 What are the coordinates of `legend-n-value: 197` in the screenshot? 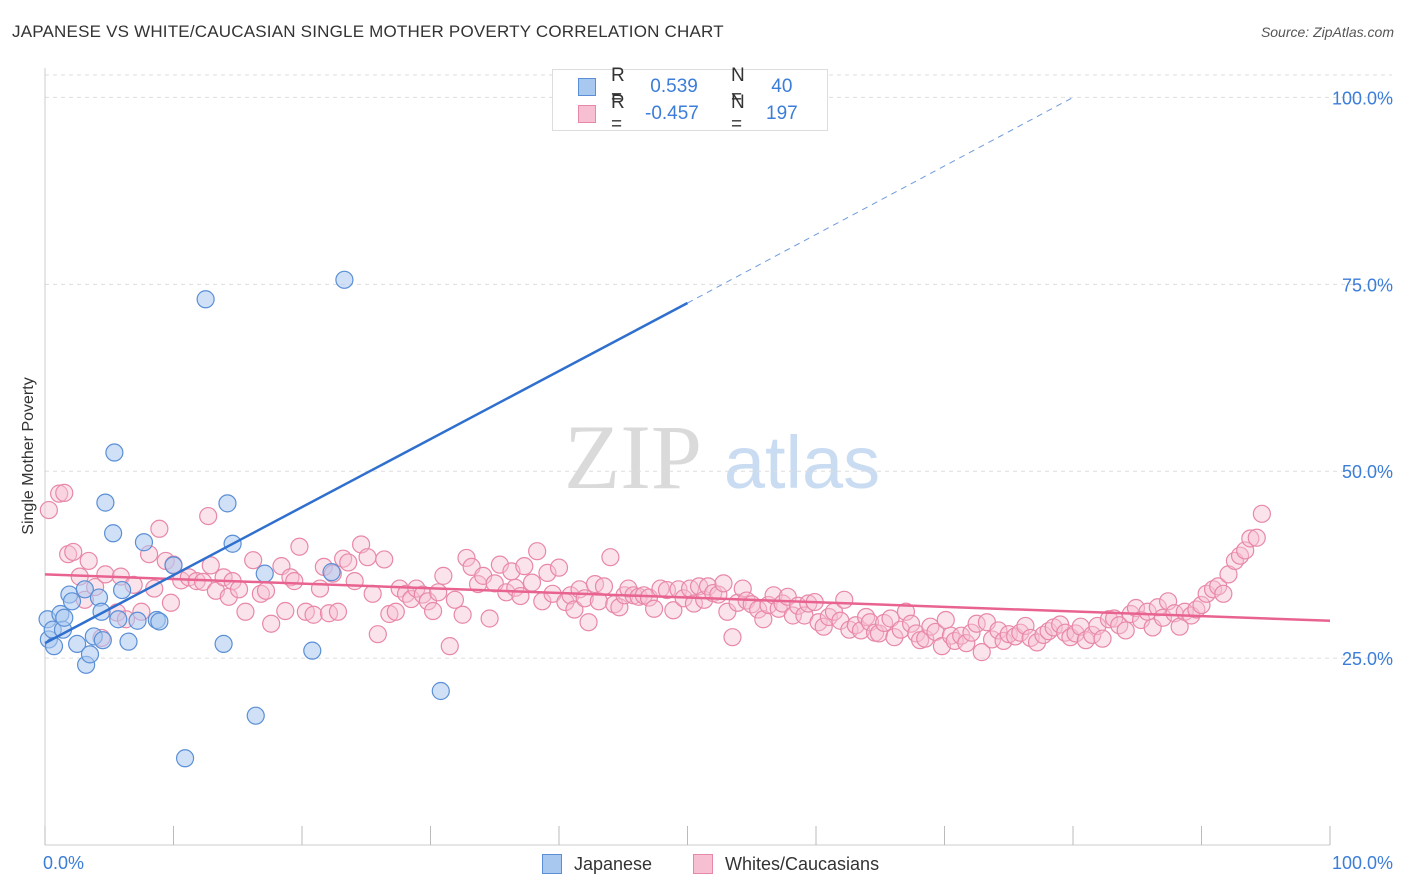 It's located at (782, 113).